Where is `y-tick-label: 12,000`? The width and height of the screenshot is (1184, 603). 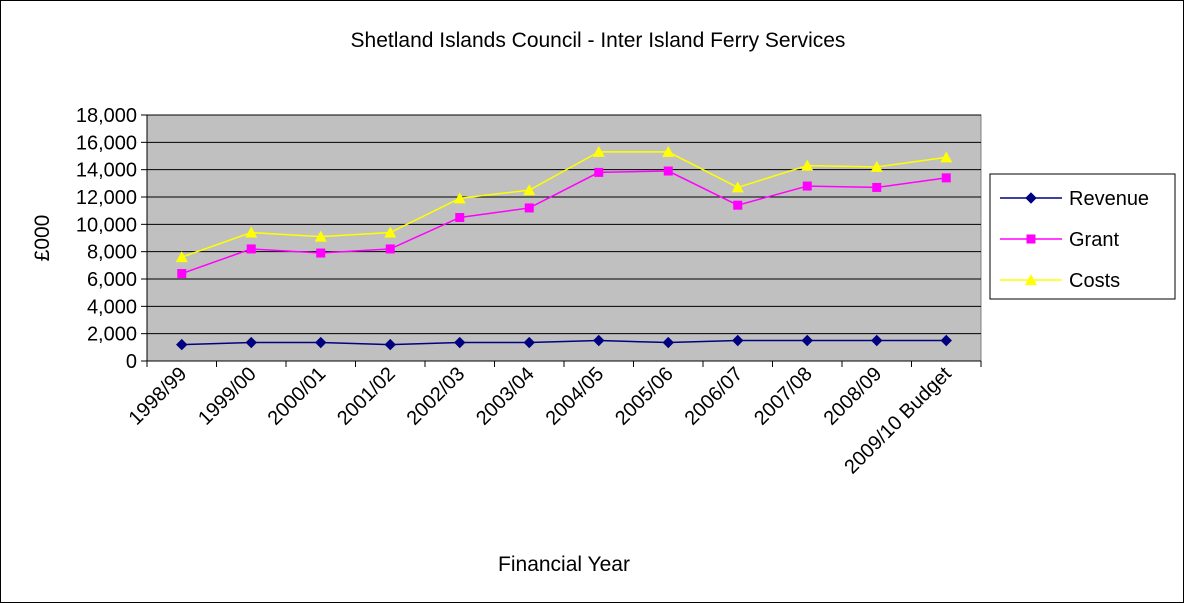
y-tick-label: 12,000 is located at coordinates (106, 198).